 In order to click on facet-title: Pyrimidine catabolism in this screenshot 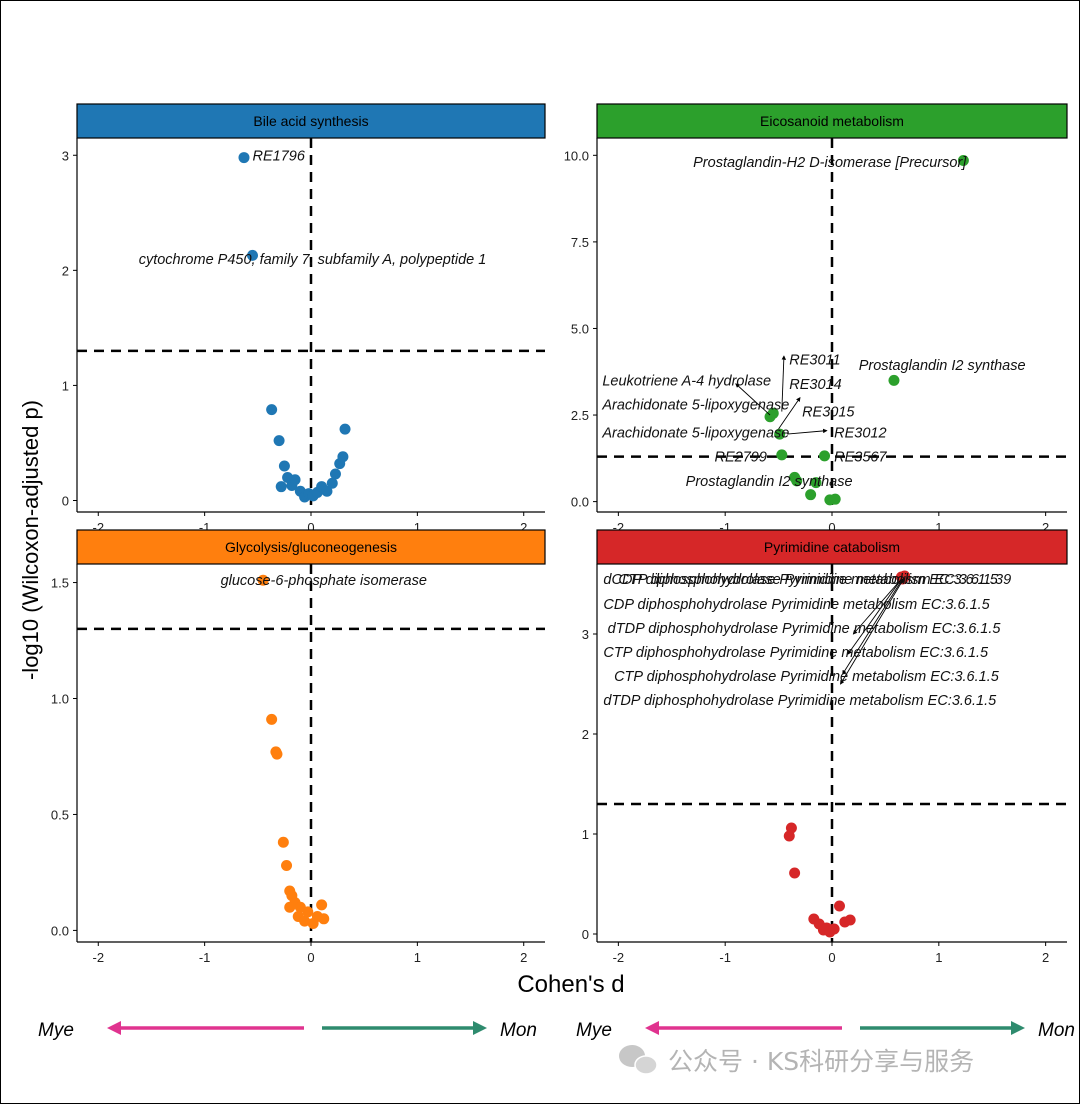, I will do `click(832, 547)`.